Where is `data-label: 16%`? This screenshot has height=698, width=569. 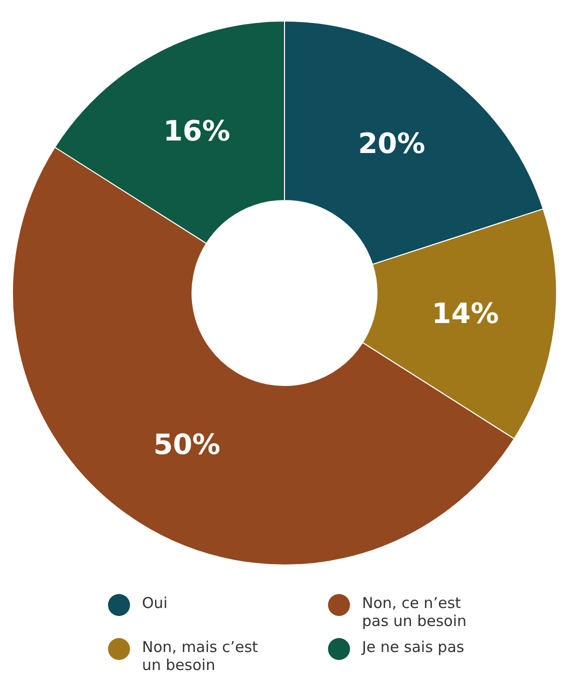
data-label: 16% is located at coordinates (196, 131).